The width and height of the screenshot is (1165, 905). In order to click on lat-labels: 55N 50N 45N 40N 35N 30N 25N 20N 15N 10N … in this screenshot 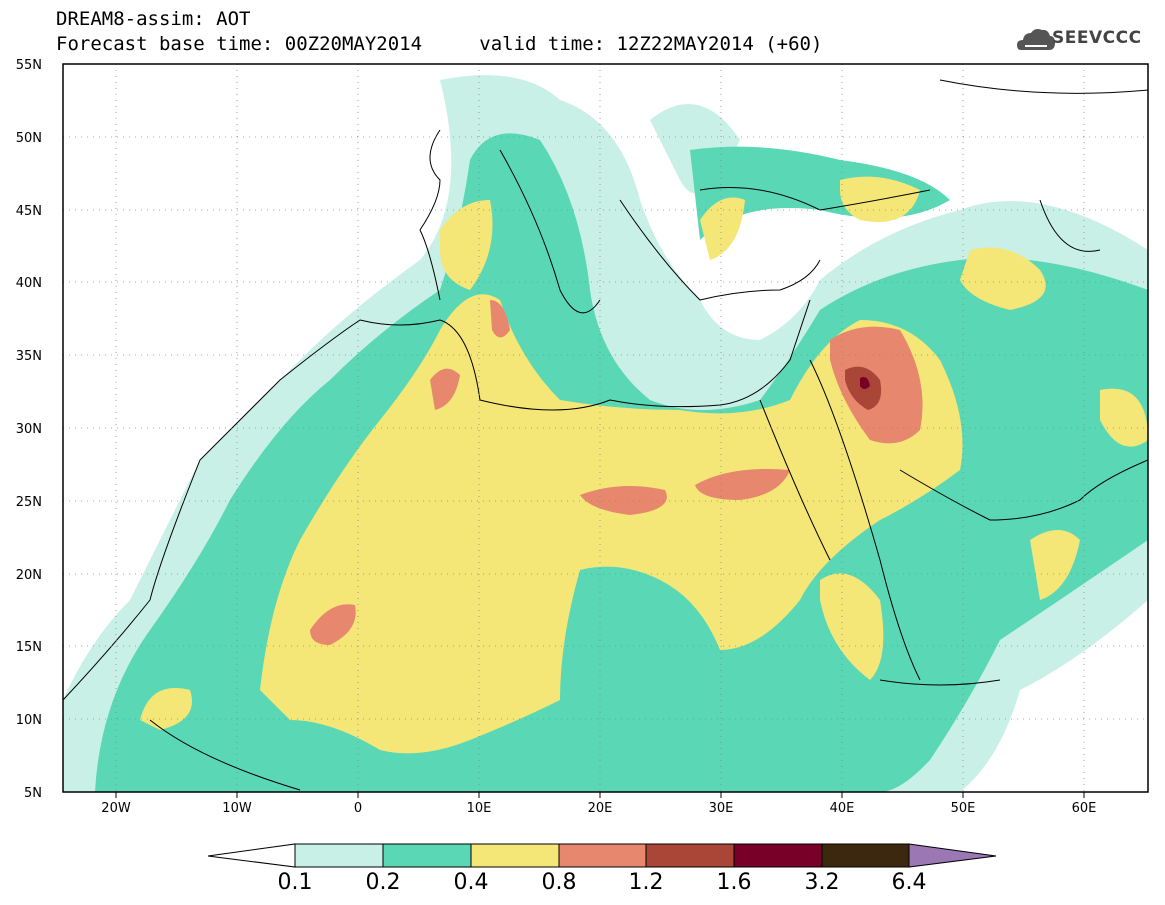, I will do `click(29, 429)`.